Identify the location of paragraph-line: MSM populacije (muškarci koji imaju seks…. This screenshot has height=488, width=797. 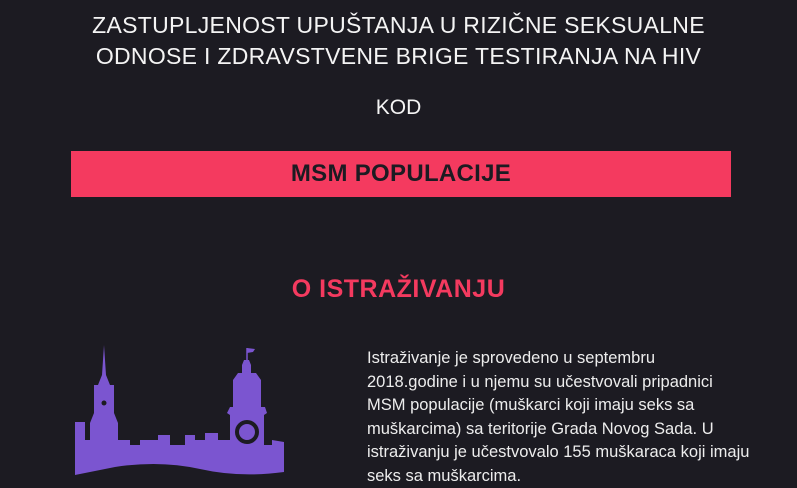
(577, 406).